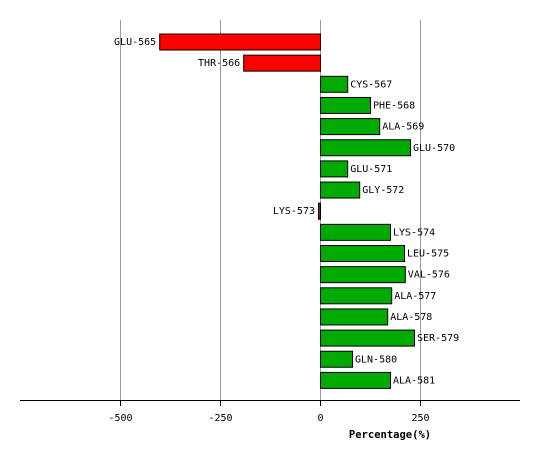 The width and height of the screenshot is (540, 460). Describe the element at coordinates (383, 190) in the screenshot. I see `bar-label: GLY-572` at that location.